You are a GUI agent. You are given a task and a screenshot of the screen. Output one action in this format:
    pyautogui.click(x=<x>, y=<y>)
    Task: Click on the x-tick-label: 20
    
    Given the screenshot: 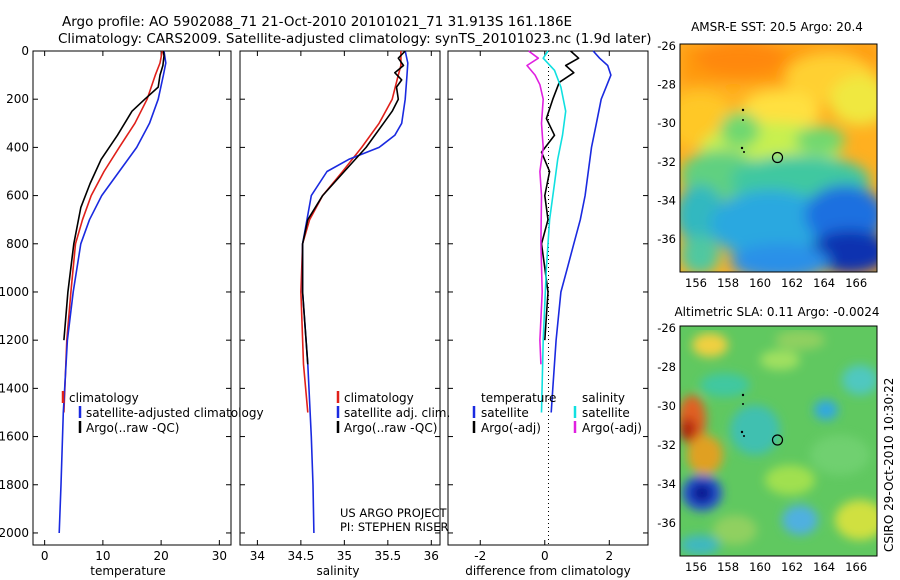 What is the action you would take?
    pyautogui.click(x=160, y=556)
    